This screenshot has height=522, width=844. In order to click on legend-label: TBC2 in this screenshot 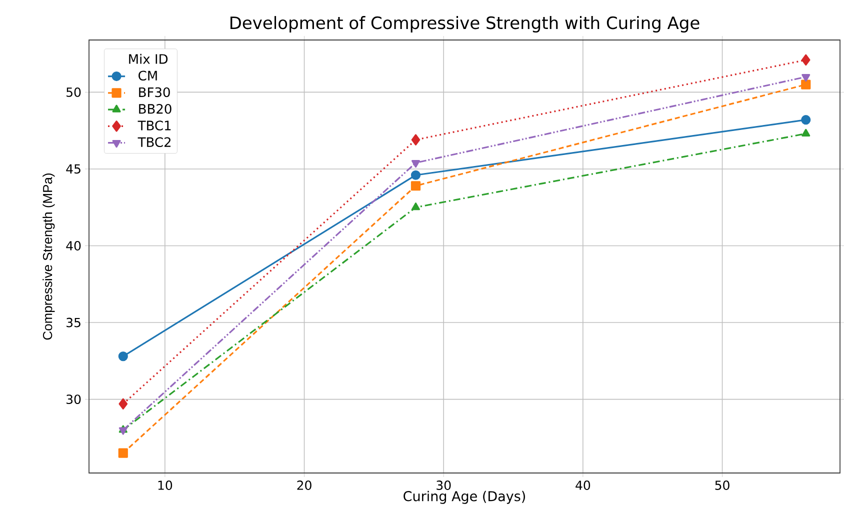, I will do `click(154, 142)`.